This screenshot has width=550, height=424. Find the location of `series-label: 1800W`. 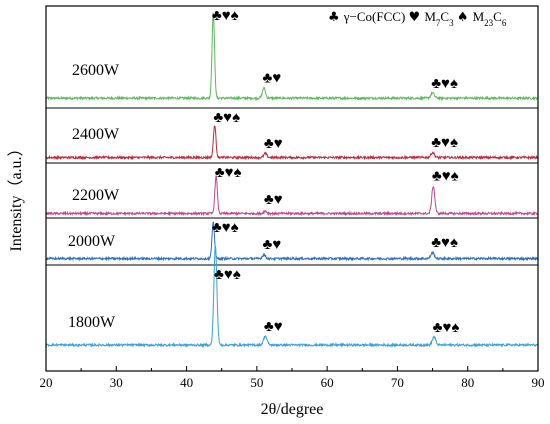

series-label: 1800W is located at coordinates (92, 322).